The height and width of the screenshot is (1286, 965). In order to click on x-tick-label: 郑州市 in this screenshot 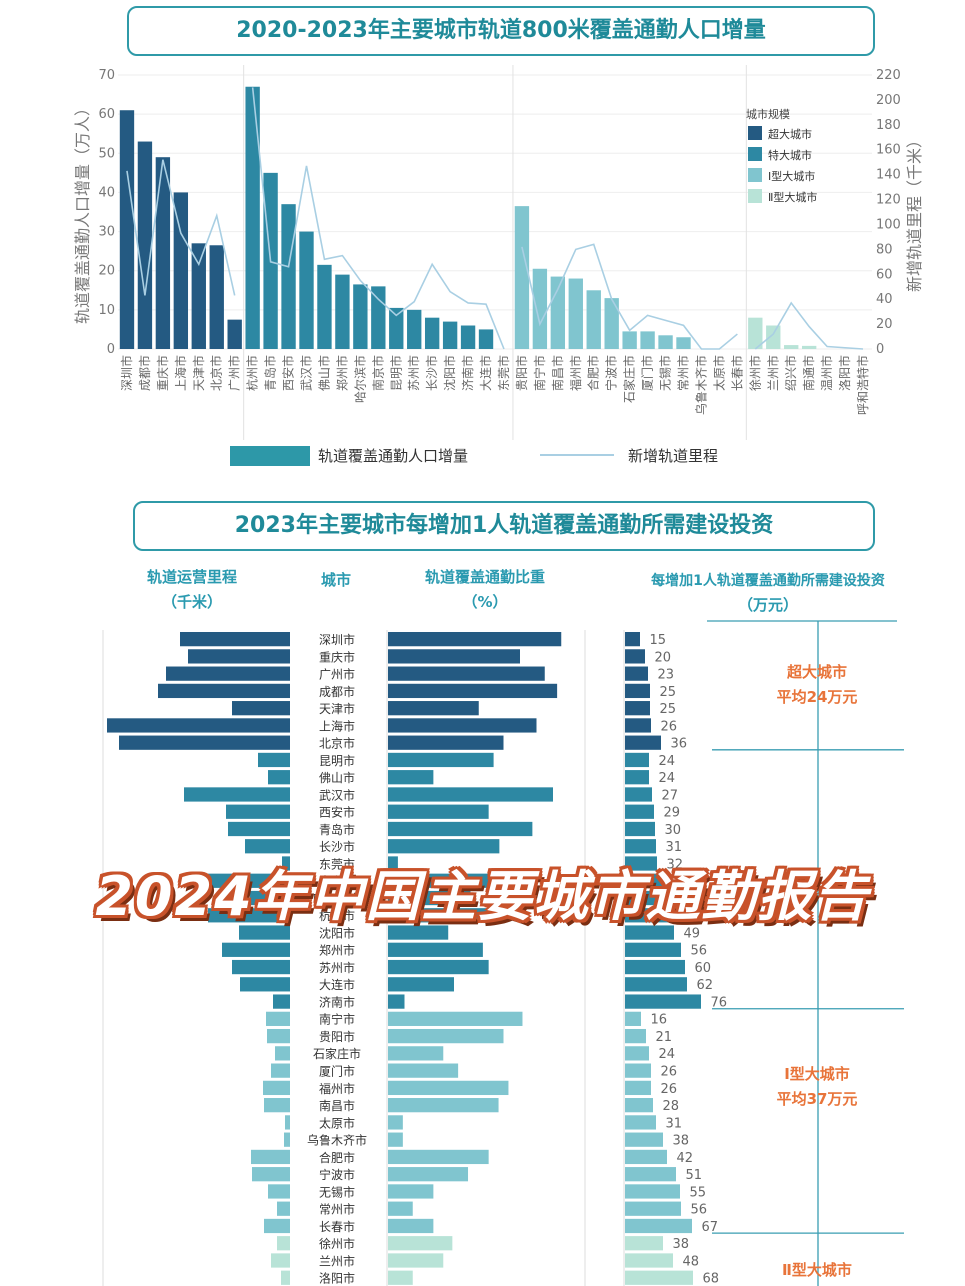, I will do `click(341, 373)`.